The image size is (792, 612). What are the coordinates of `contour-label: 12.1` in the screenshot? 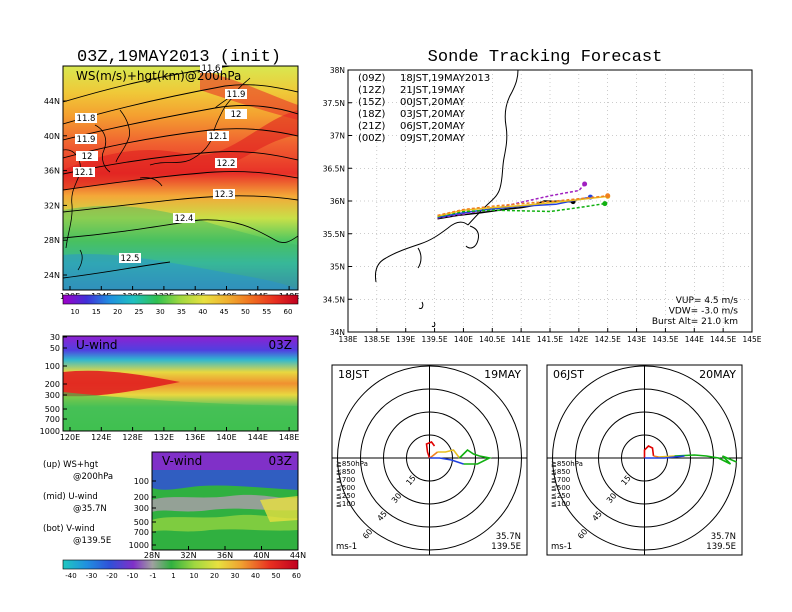 It's located at (84, 173).